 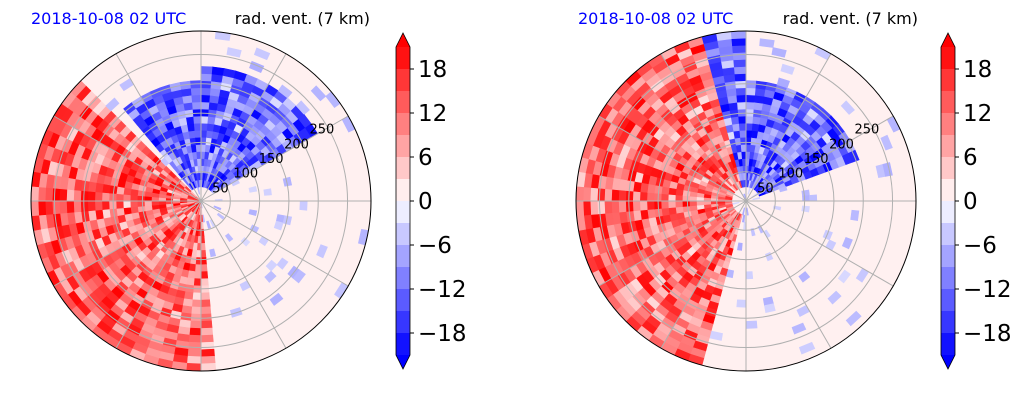 What do you see at coordinates (296, 144) in the screenshot?
I see `radial-tick-label: 200` at bounding box center [296, 144].